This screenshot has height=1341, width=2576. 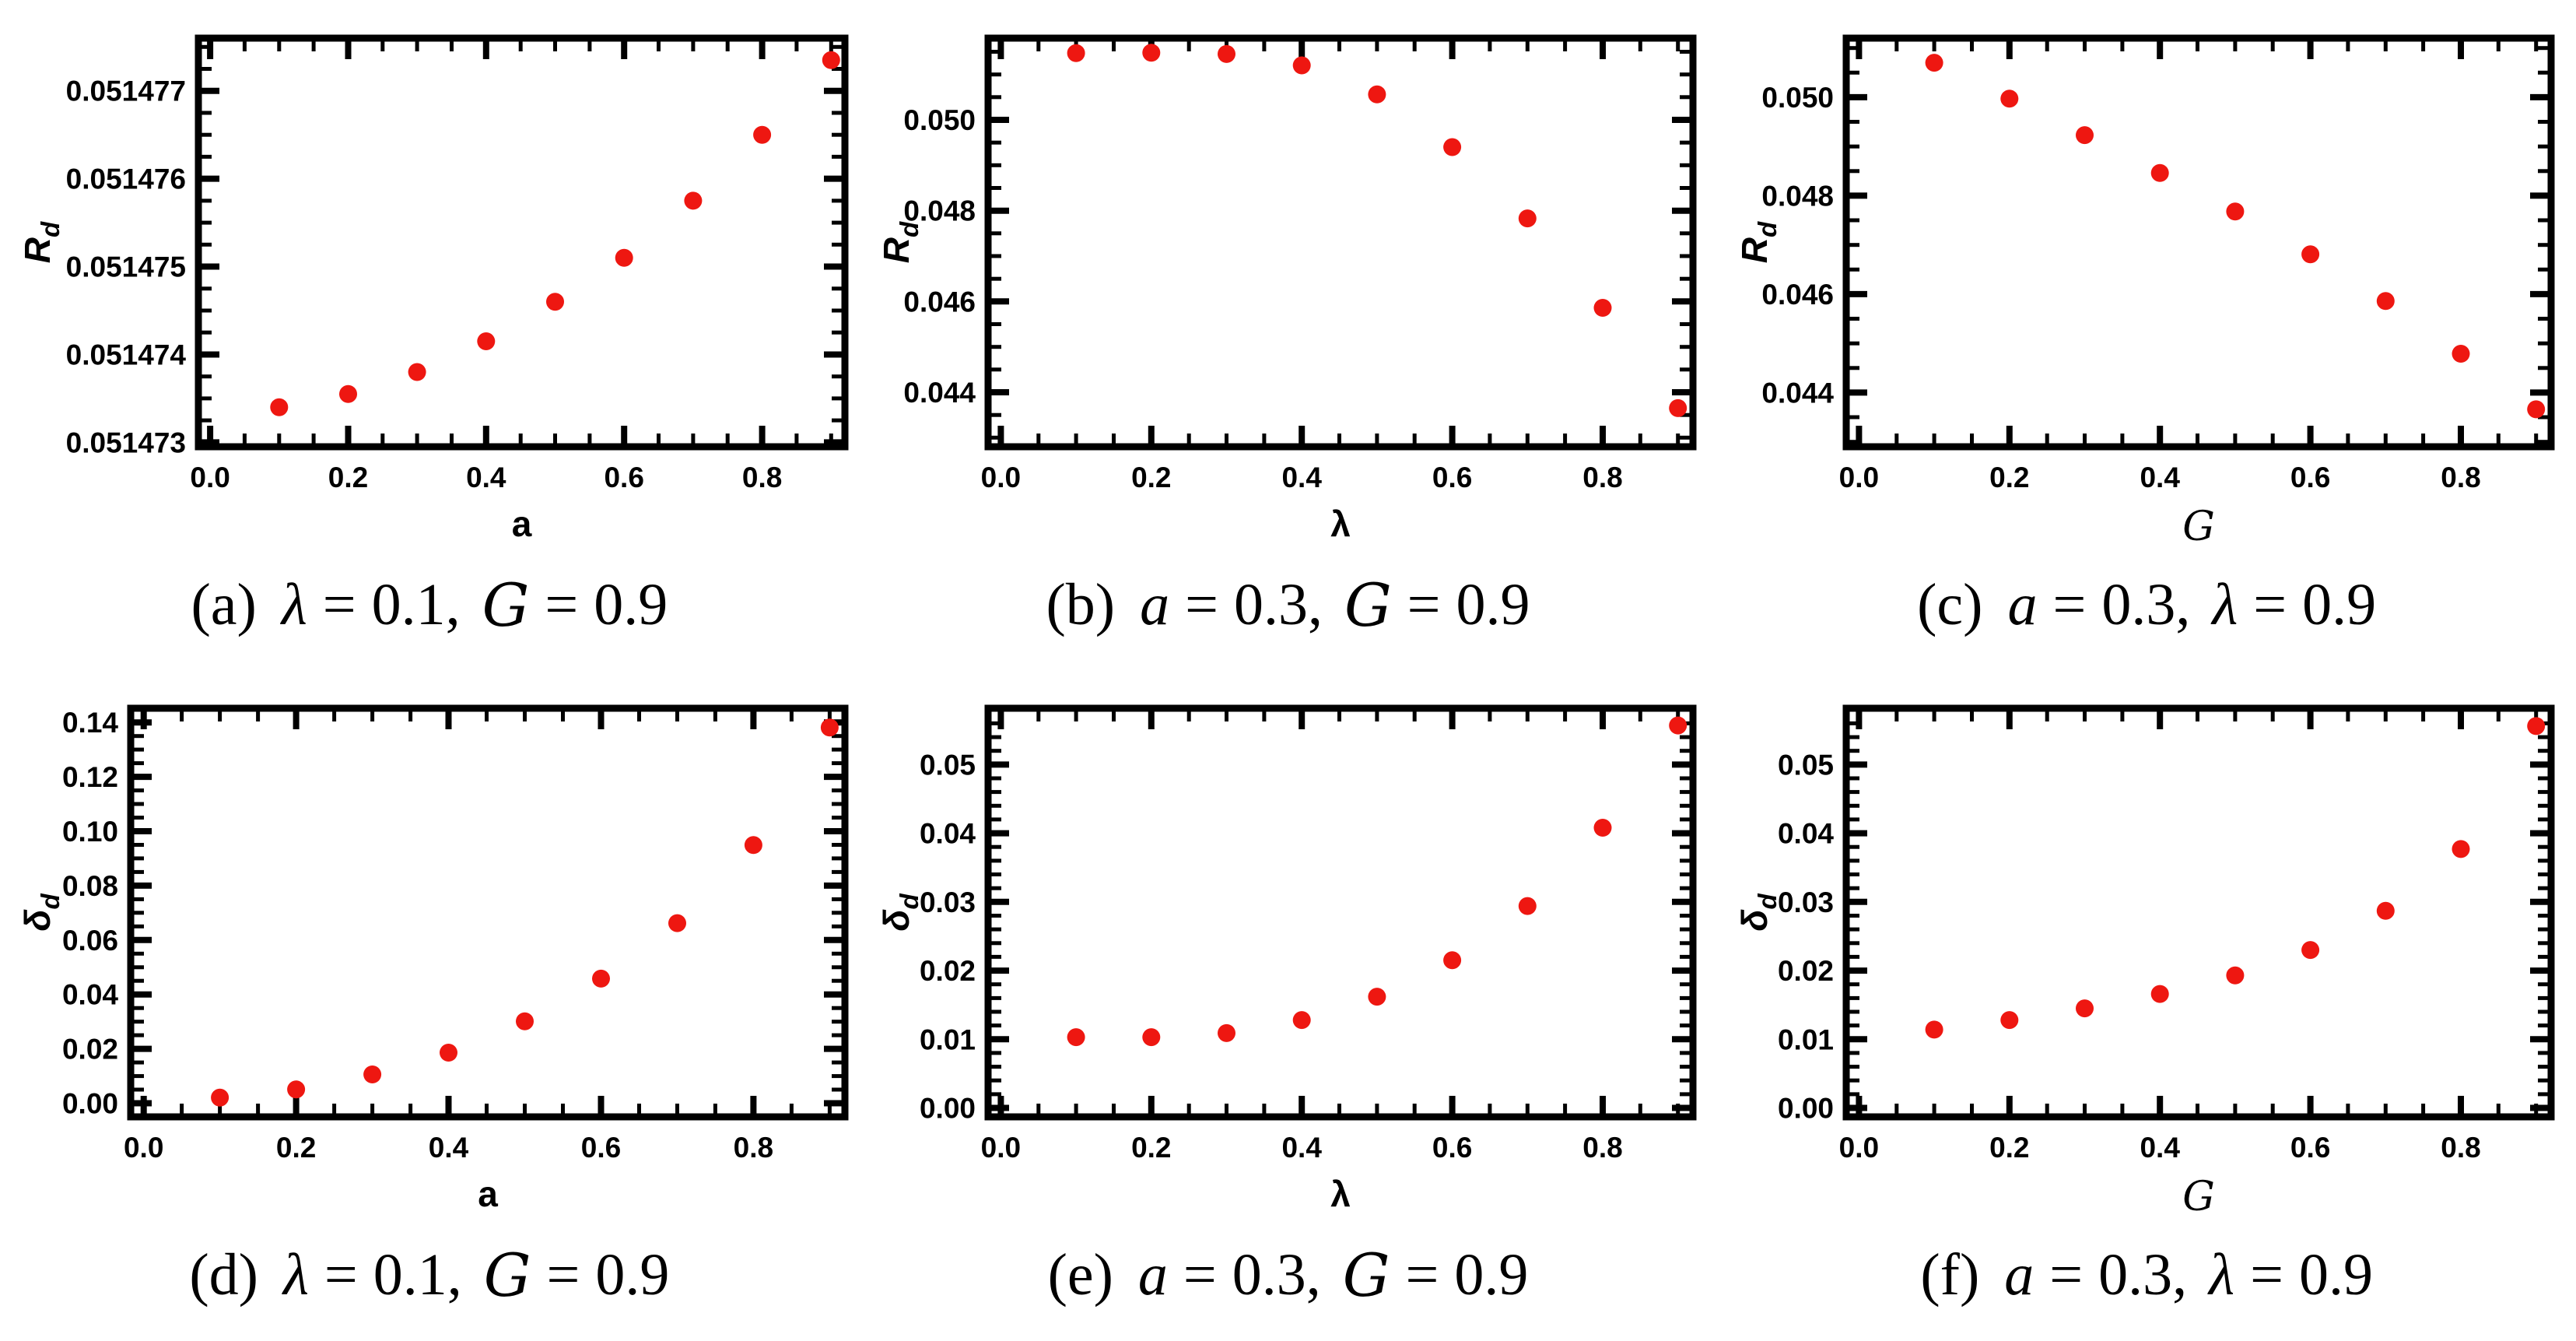 What do you see at coordinates (126, 442) in the screenshot?
I see `svg-text: 0.051473` at bounding box center [126, 442].